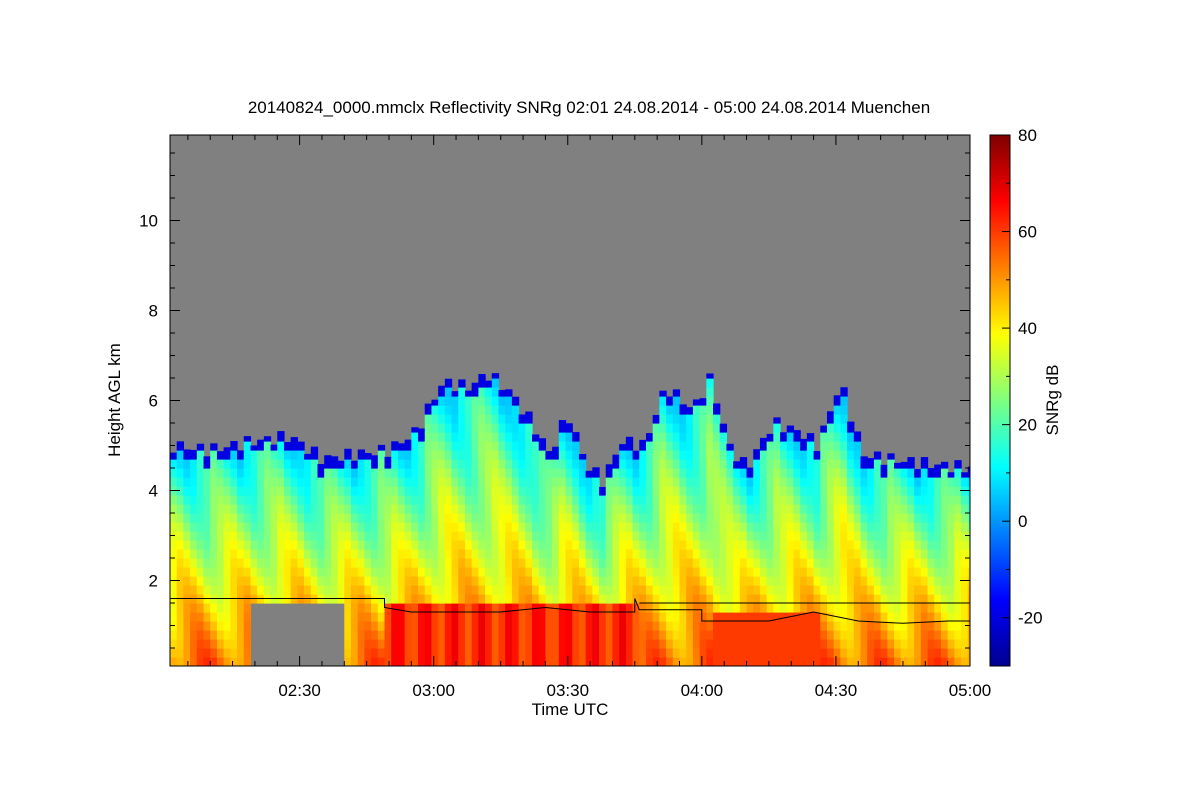  What do you see at coordinates (1022, 377) in the screenshot?
I see `colorbar-ticks: 80 60 40 20 0 -20` at bounding box center [1022, 377].